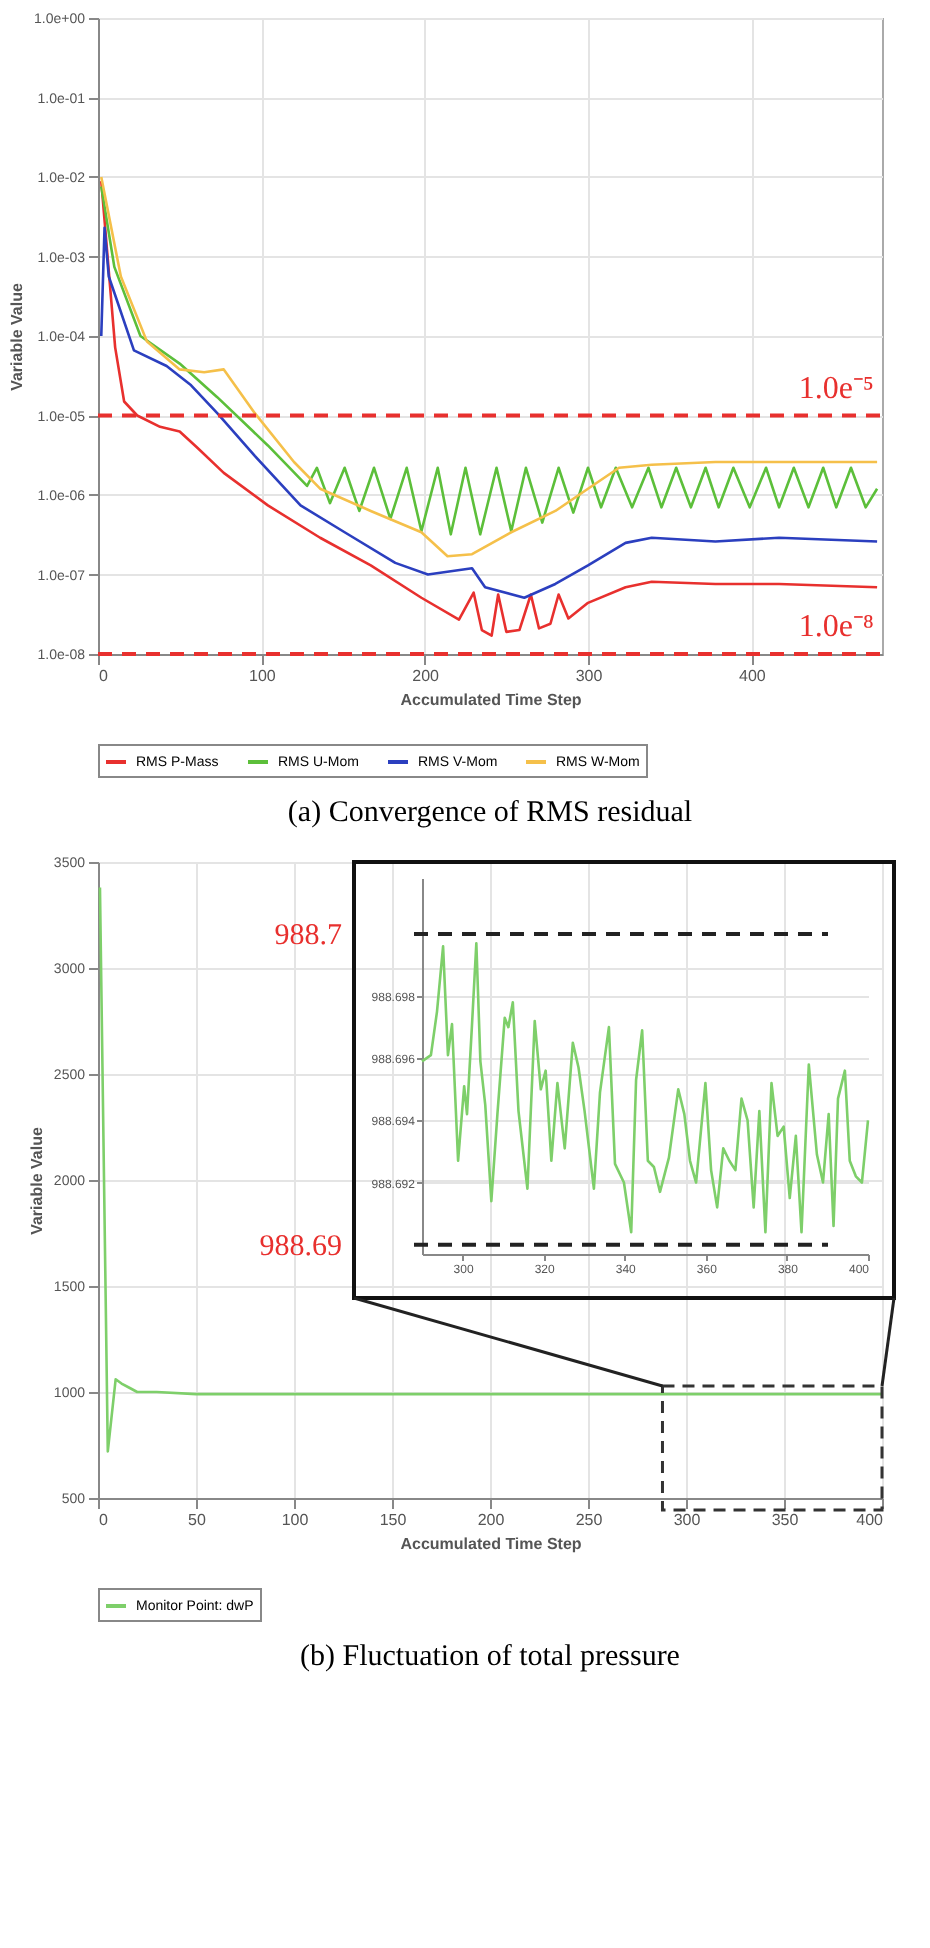 Image resolution: width=930 pixels, height=1948 pixels. I want to click on x-tick-label: 50, so click(197, 1520).